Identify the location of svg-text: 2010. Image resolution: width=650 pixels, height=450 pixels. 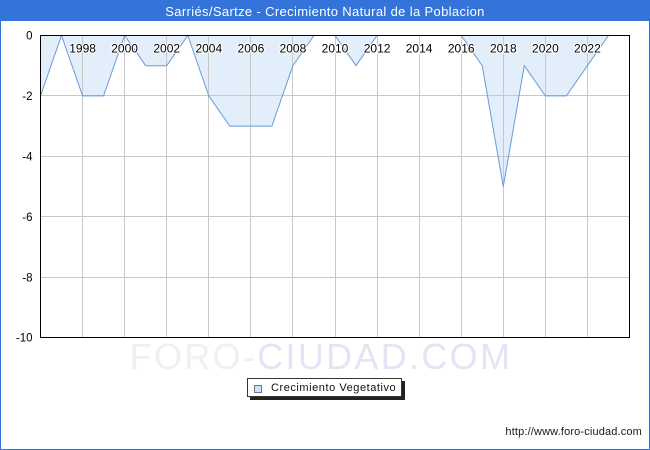
(335, 49).